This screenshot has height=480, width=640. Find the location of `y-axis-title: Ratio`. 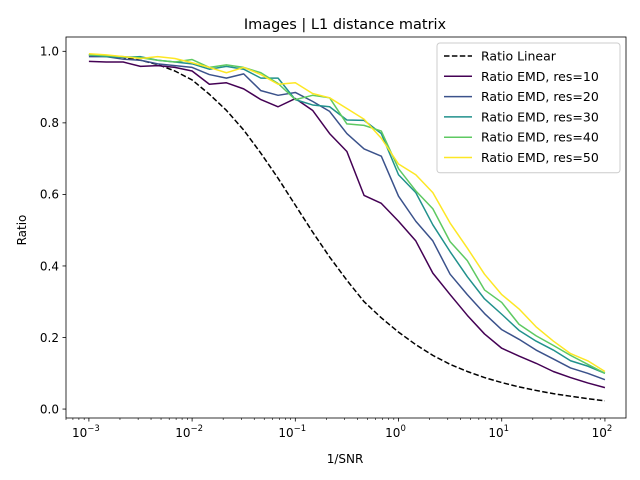

y-axis-title: Ratio is located at coordinates (22, 230).